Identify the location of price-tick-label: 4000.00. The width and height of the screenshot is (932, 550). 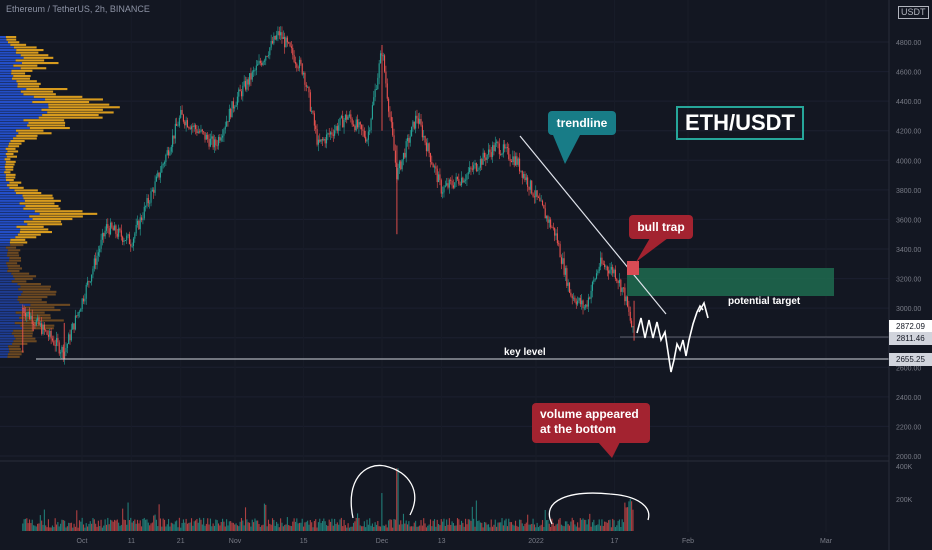
(908, 161).